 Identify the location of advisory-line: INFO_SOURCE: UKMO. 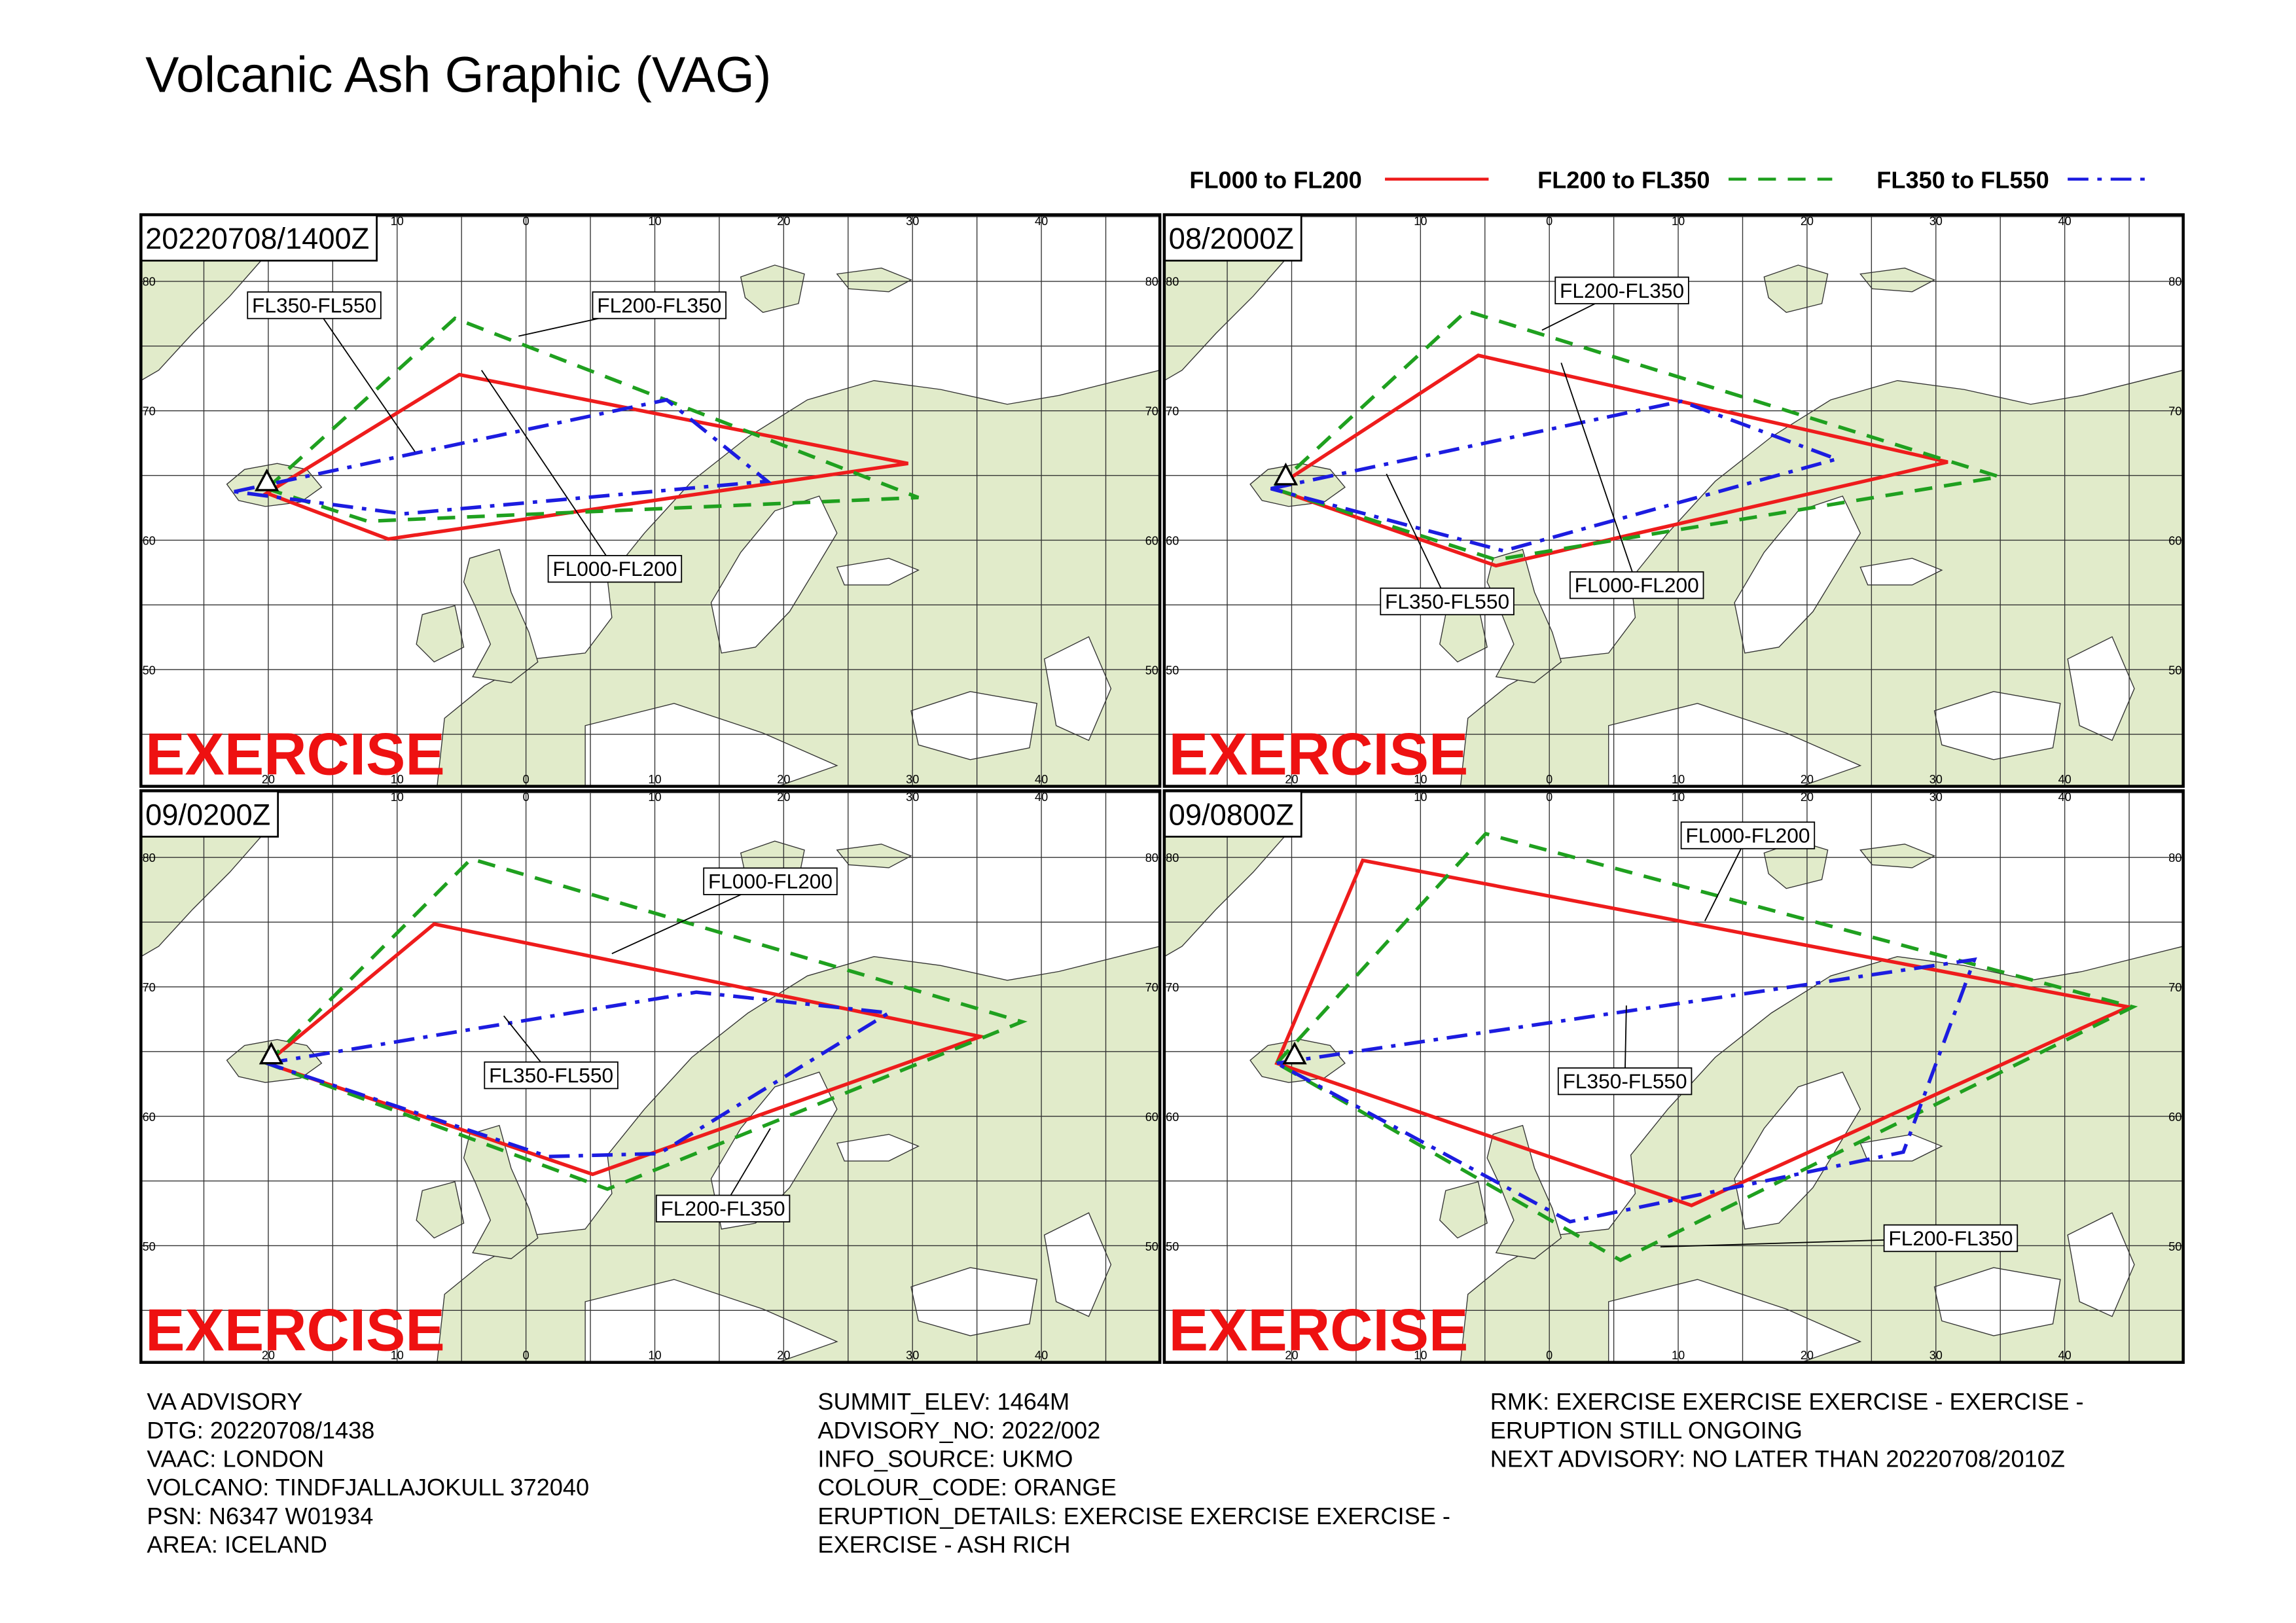
(945, 1459).